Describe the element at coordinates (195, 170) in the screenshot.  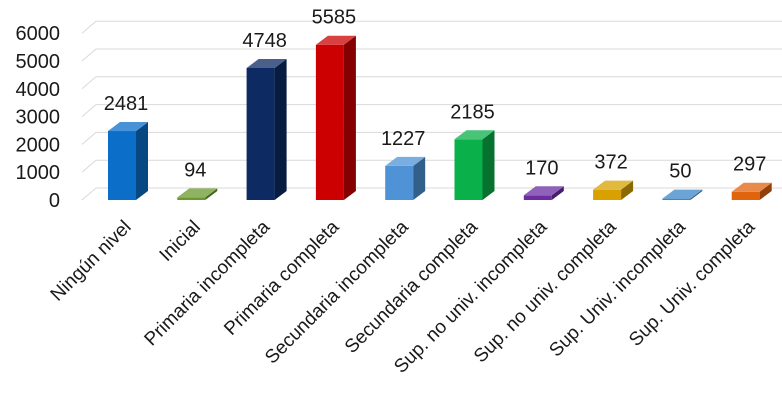
I see `data-label: 94` at that location.